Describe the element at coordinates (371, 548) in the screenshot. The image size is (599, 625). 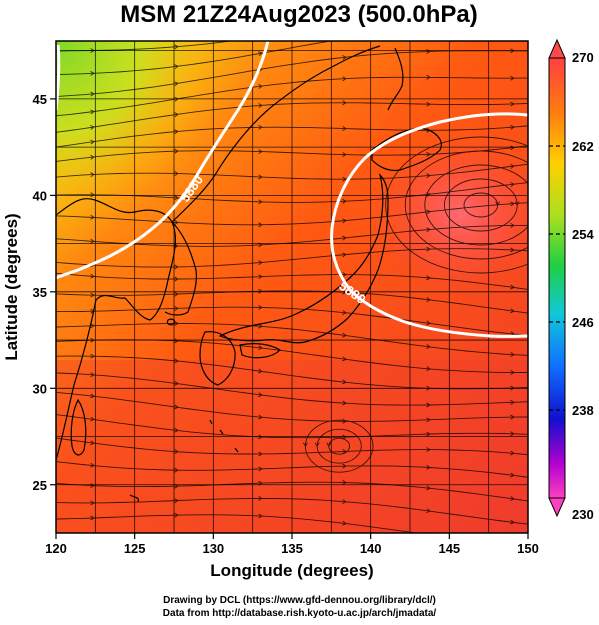
I see `x-tick-label: 140` at that location.